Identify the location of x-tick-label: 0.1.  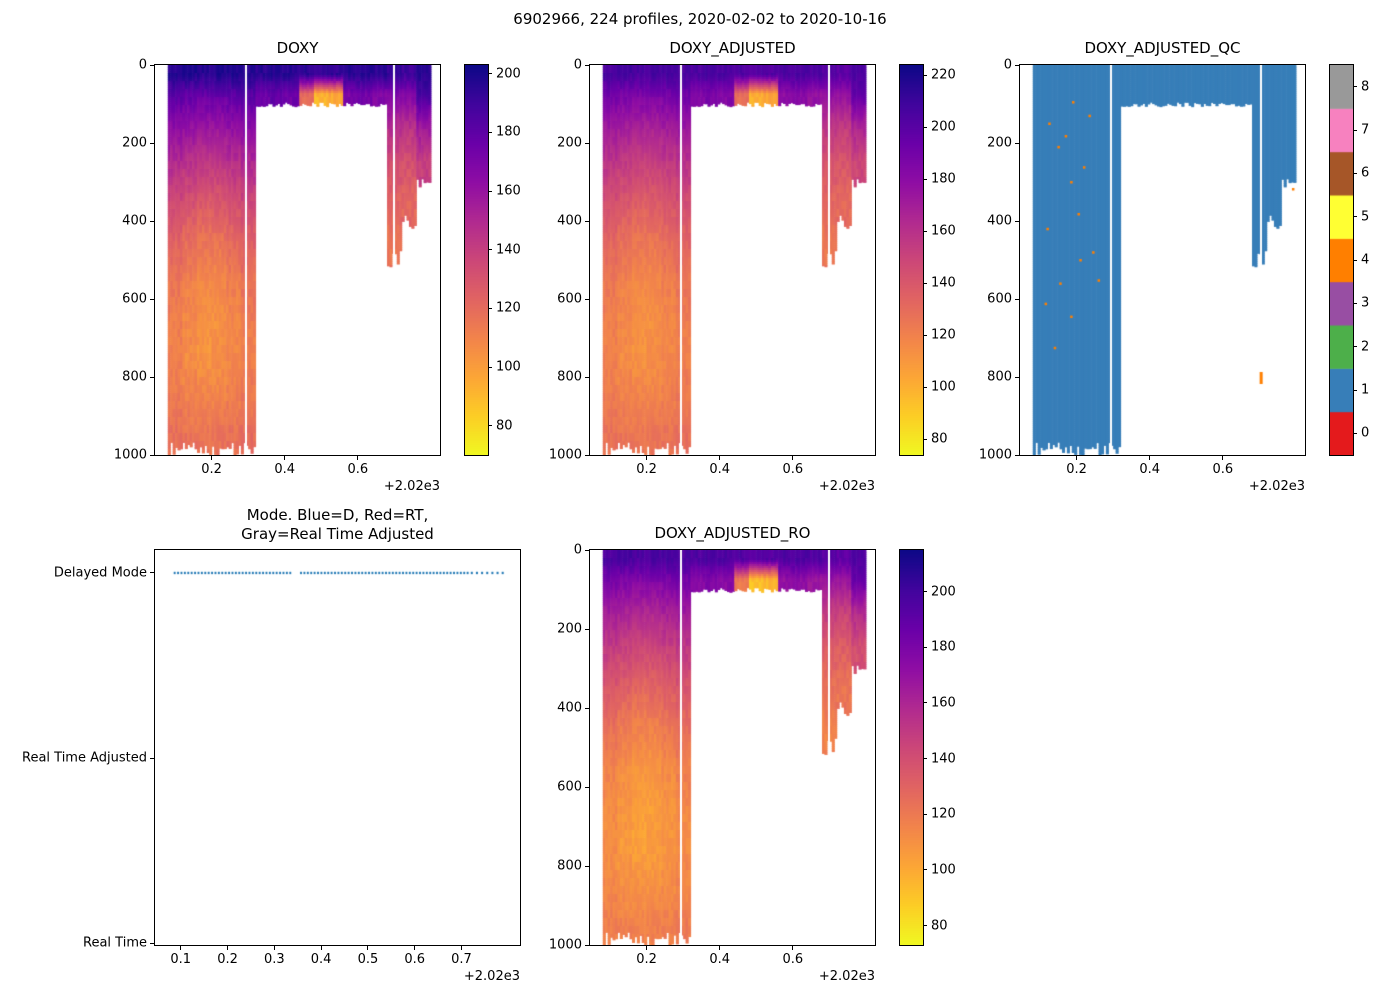
(181, 959).